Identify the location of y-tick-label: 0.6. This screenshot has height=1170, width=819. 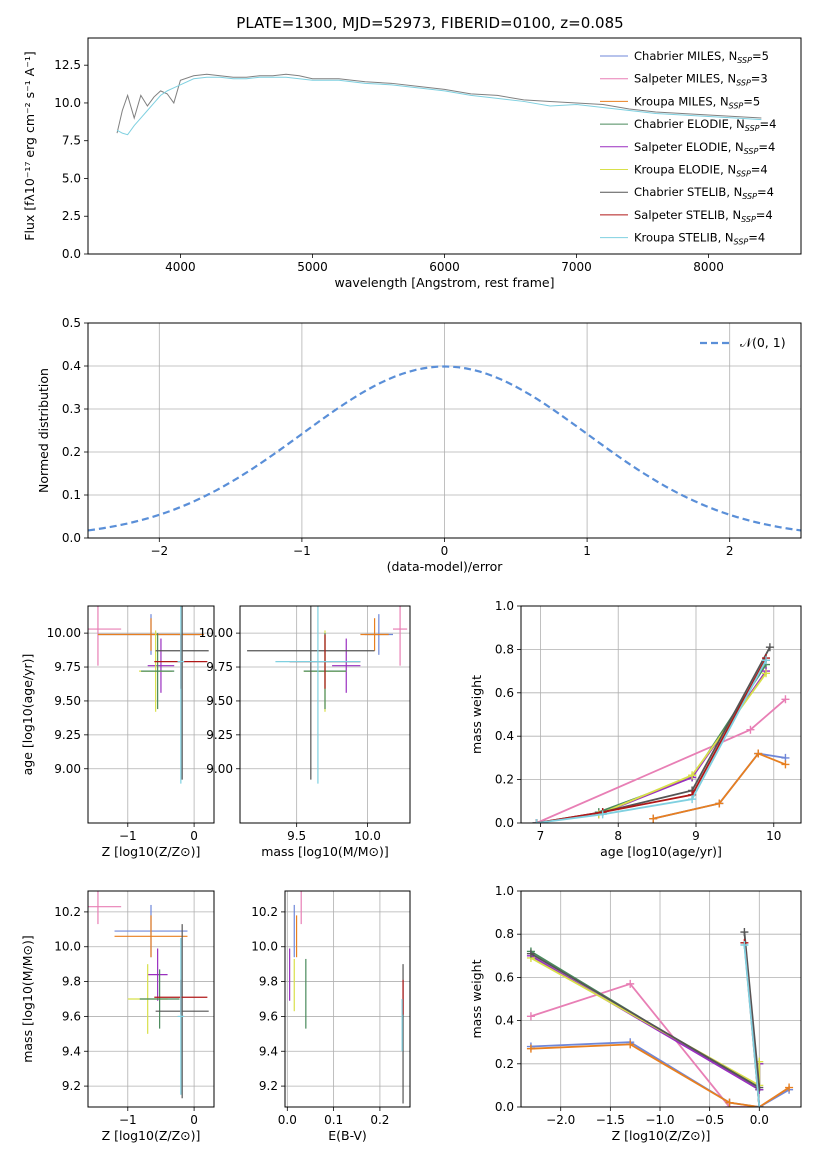
(504, 693).